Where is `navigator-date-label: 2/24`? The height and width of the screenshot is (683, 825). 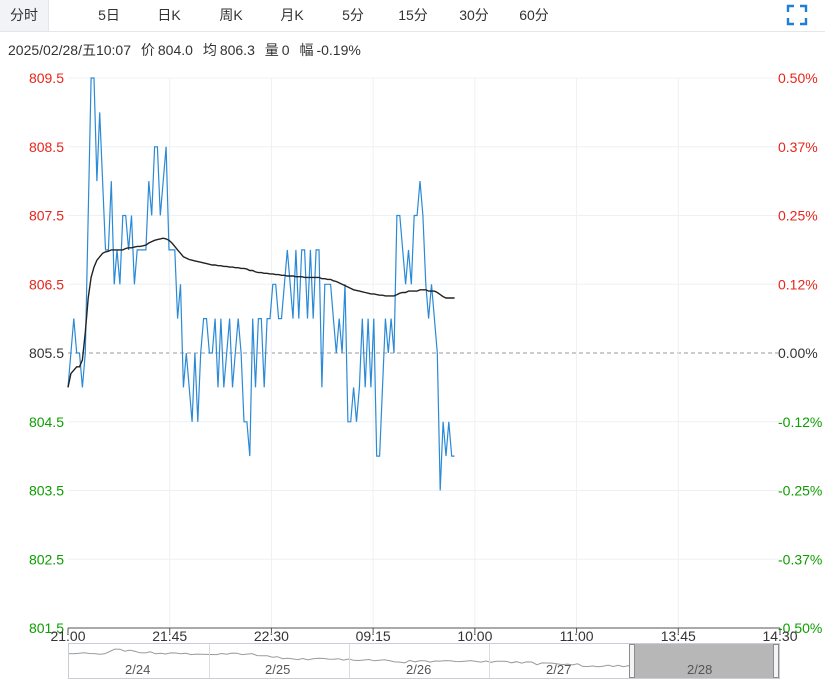
navigator-date-label: 2/24 is located at coordinates (138, 669).